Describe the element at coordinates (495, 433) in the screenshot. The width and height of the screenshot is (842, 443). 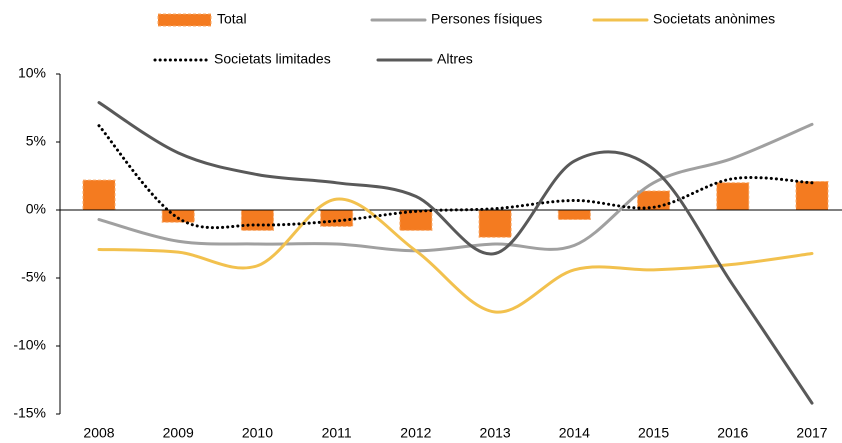
I see `x-tick-label: 2013` at that location.